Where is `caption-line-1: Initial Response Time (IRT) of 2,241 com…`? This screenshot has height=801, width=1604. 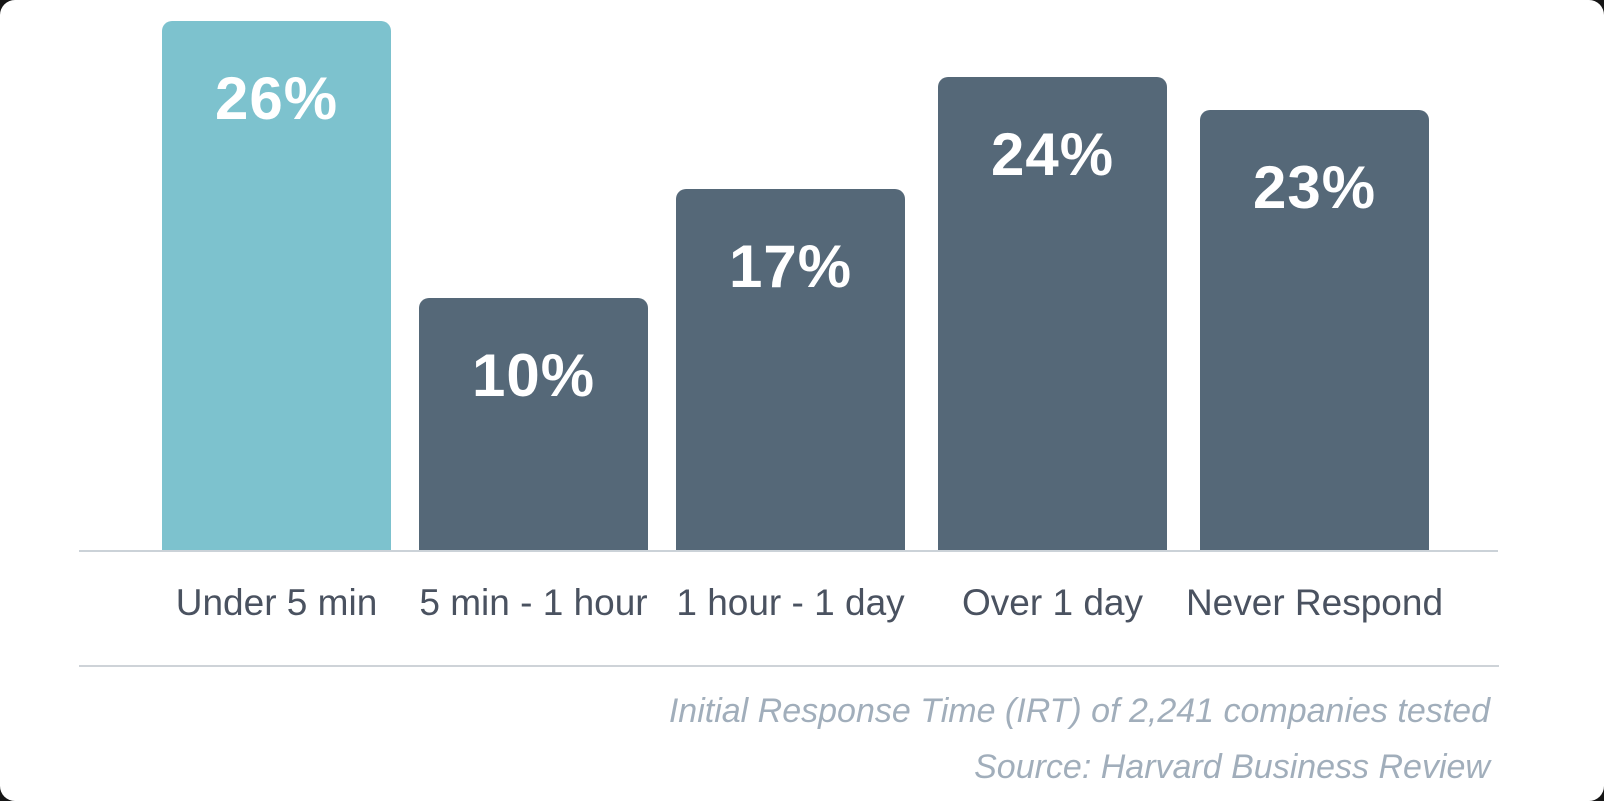
caption-line-1: Initial Response Time (IRT) of 2,241 com… is located at coordinates (1079, 711).